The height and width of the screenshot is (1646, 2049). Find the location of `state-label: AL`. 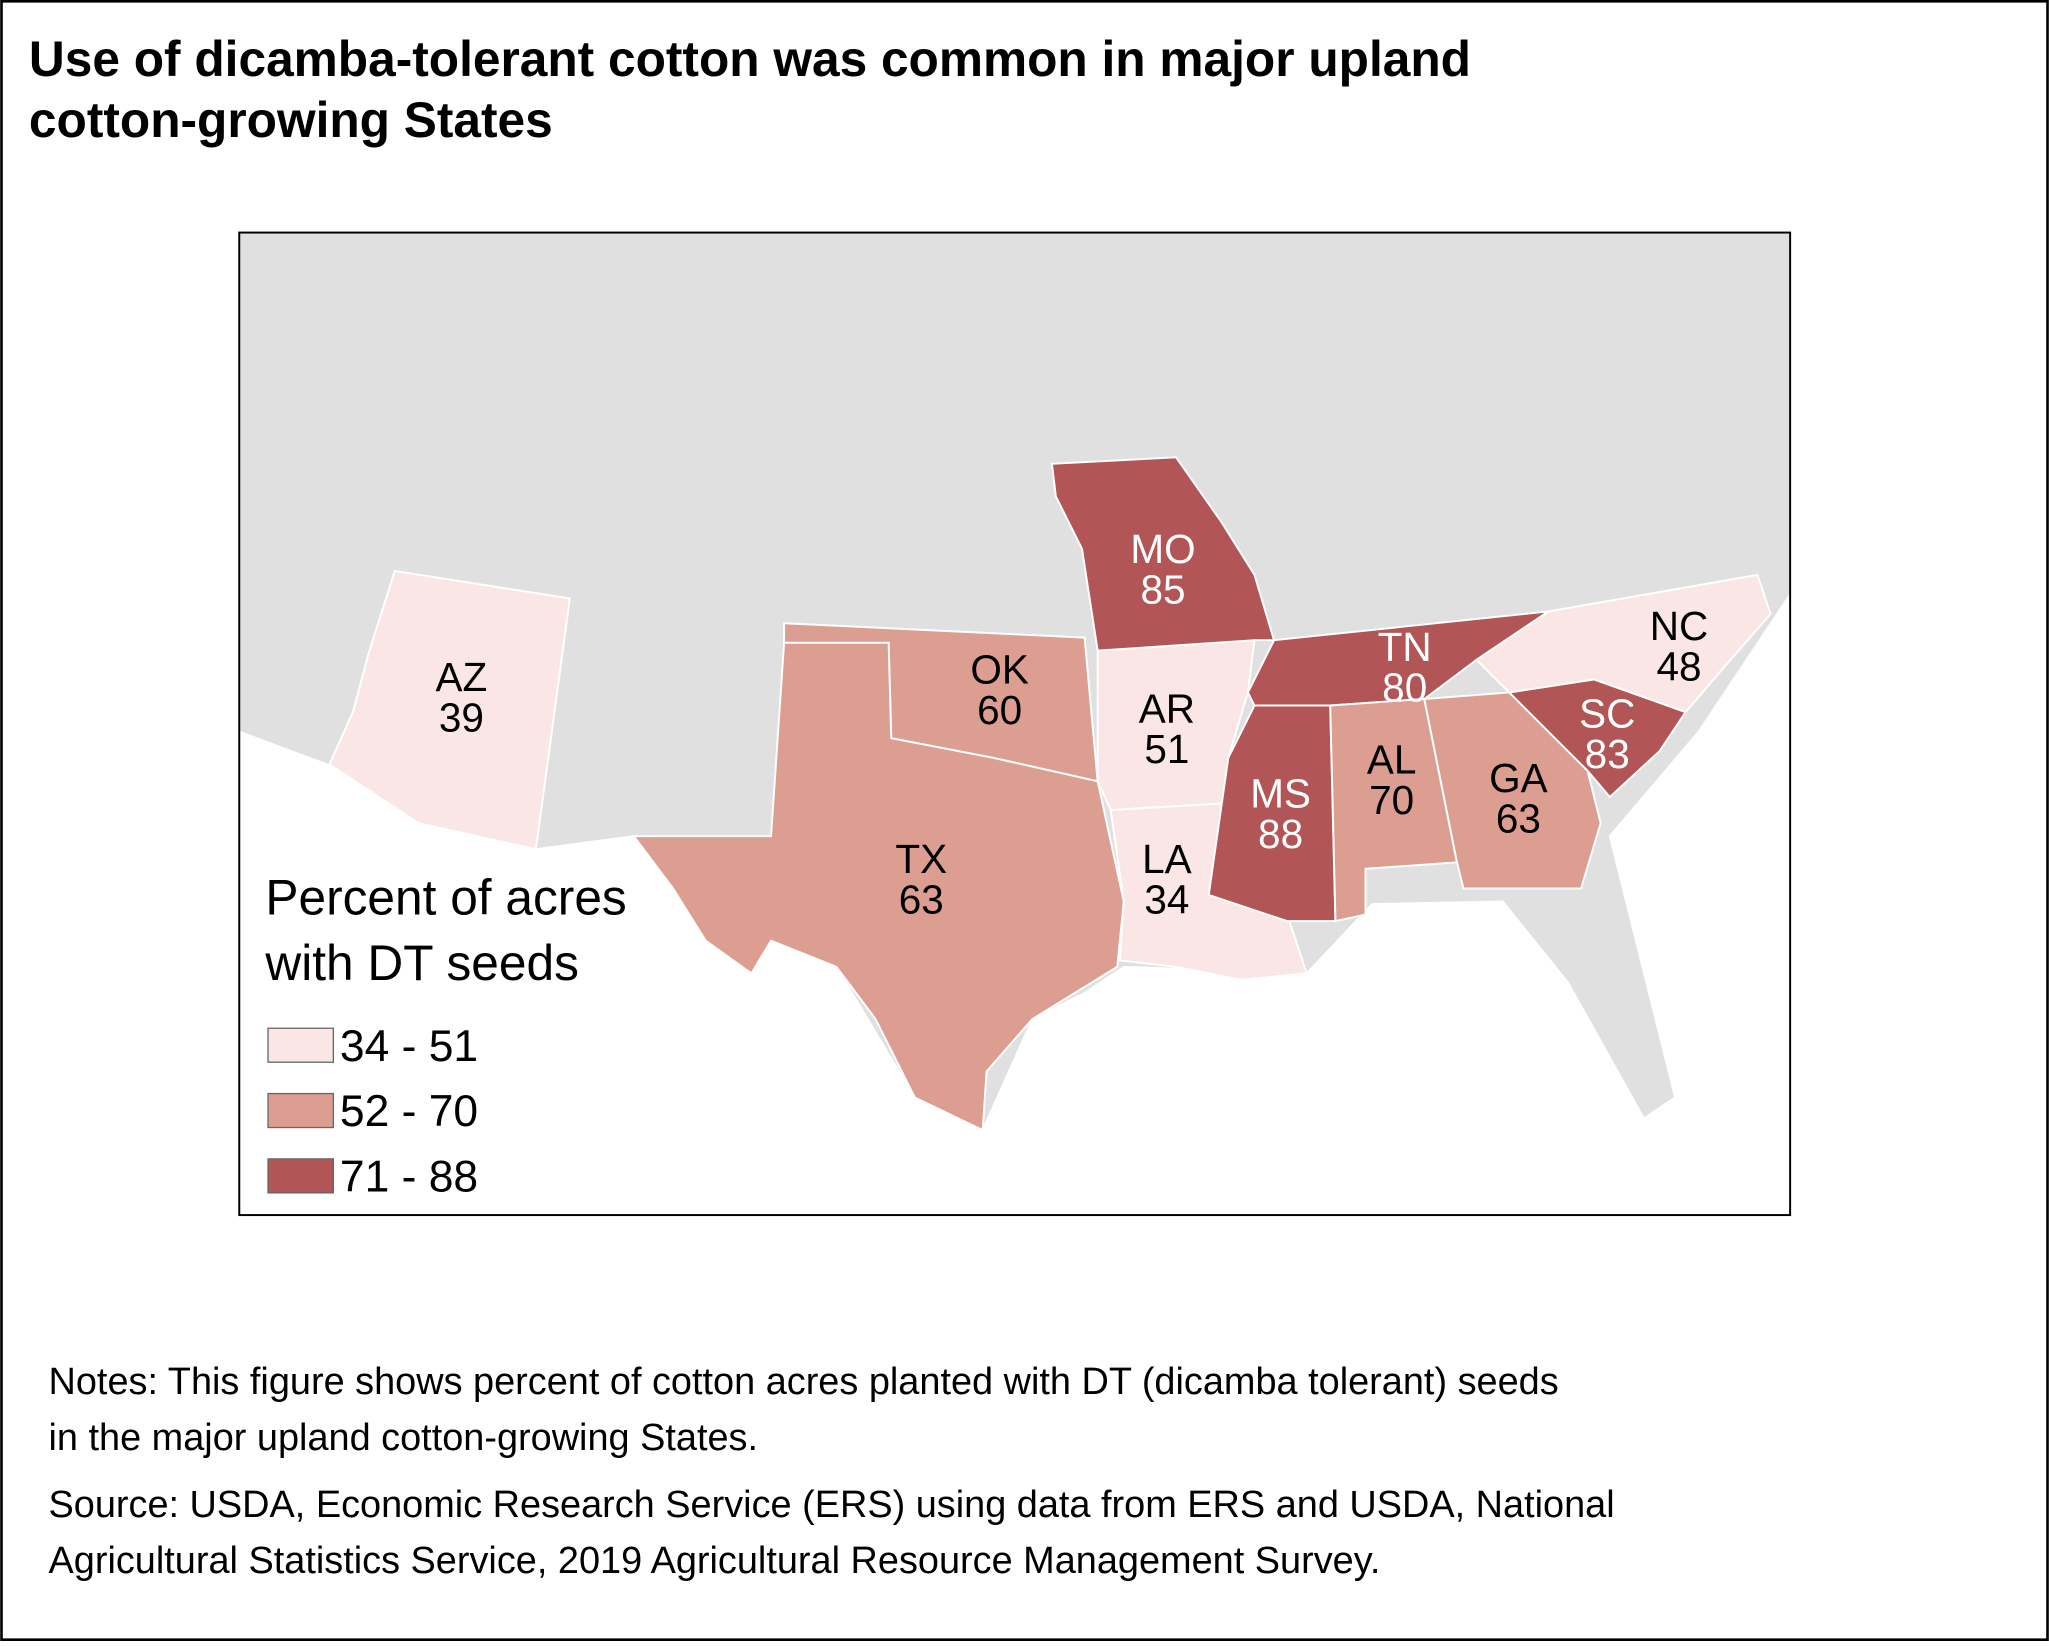

state-label: AL is located at coordinates (1392, 759).